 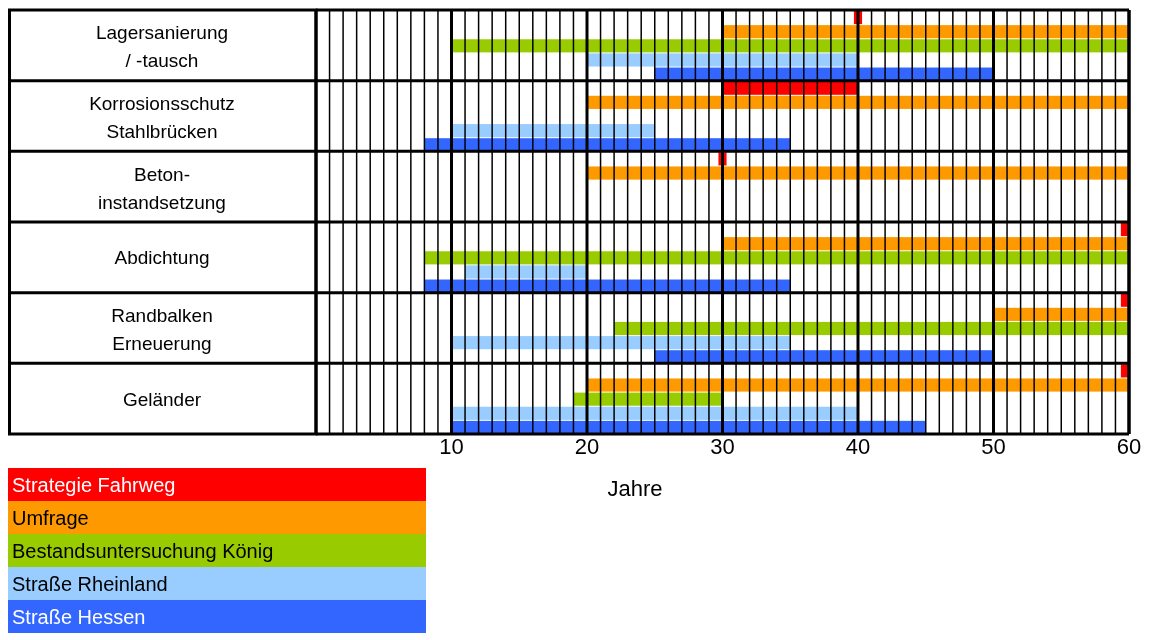 What do you see at coordinates (143, 550) in the screenshot?
I see `text: Bestandsuntersuchung König` at bounding box center [143, 550].